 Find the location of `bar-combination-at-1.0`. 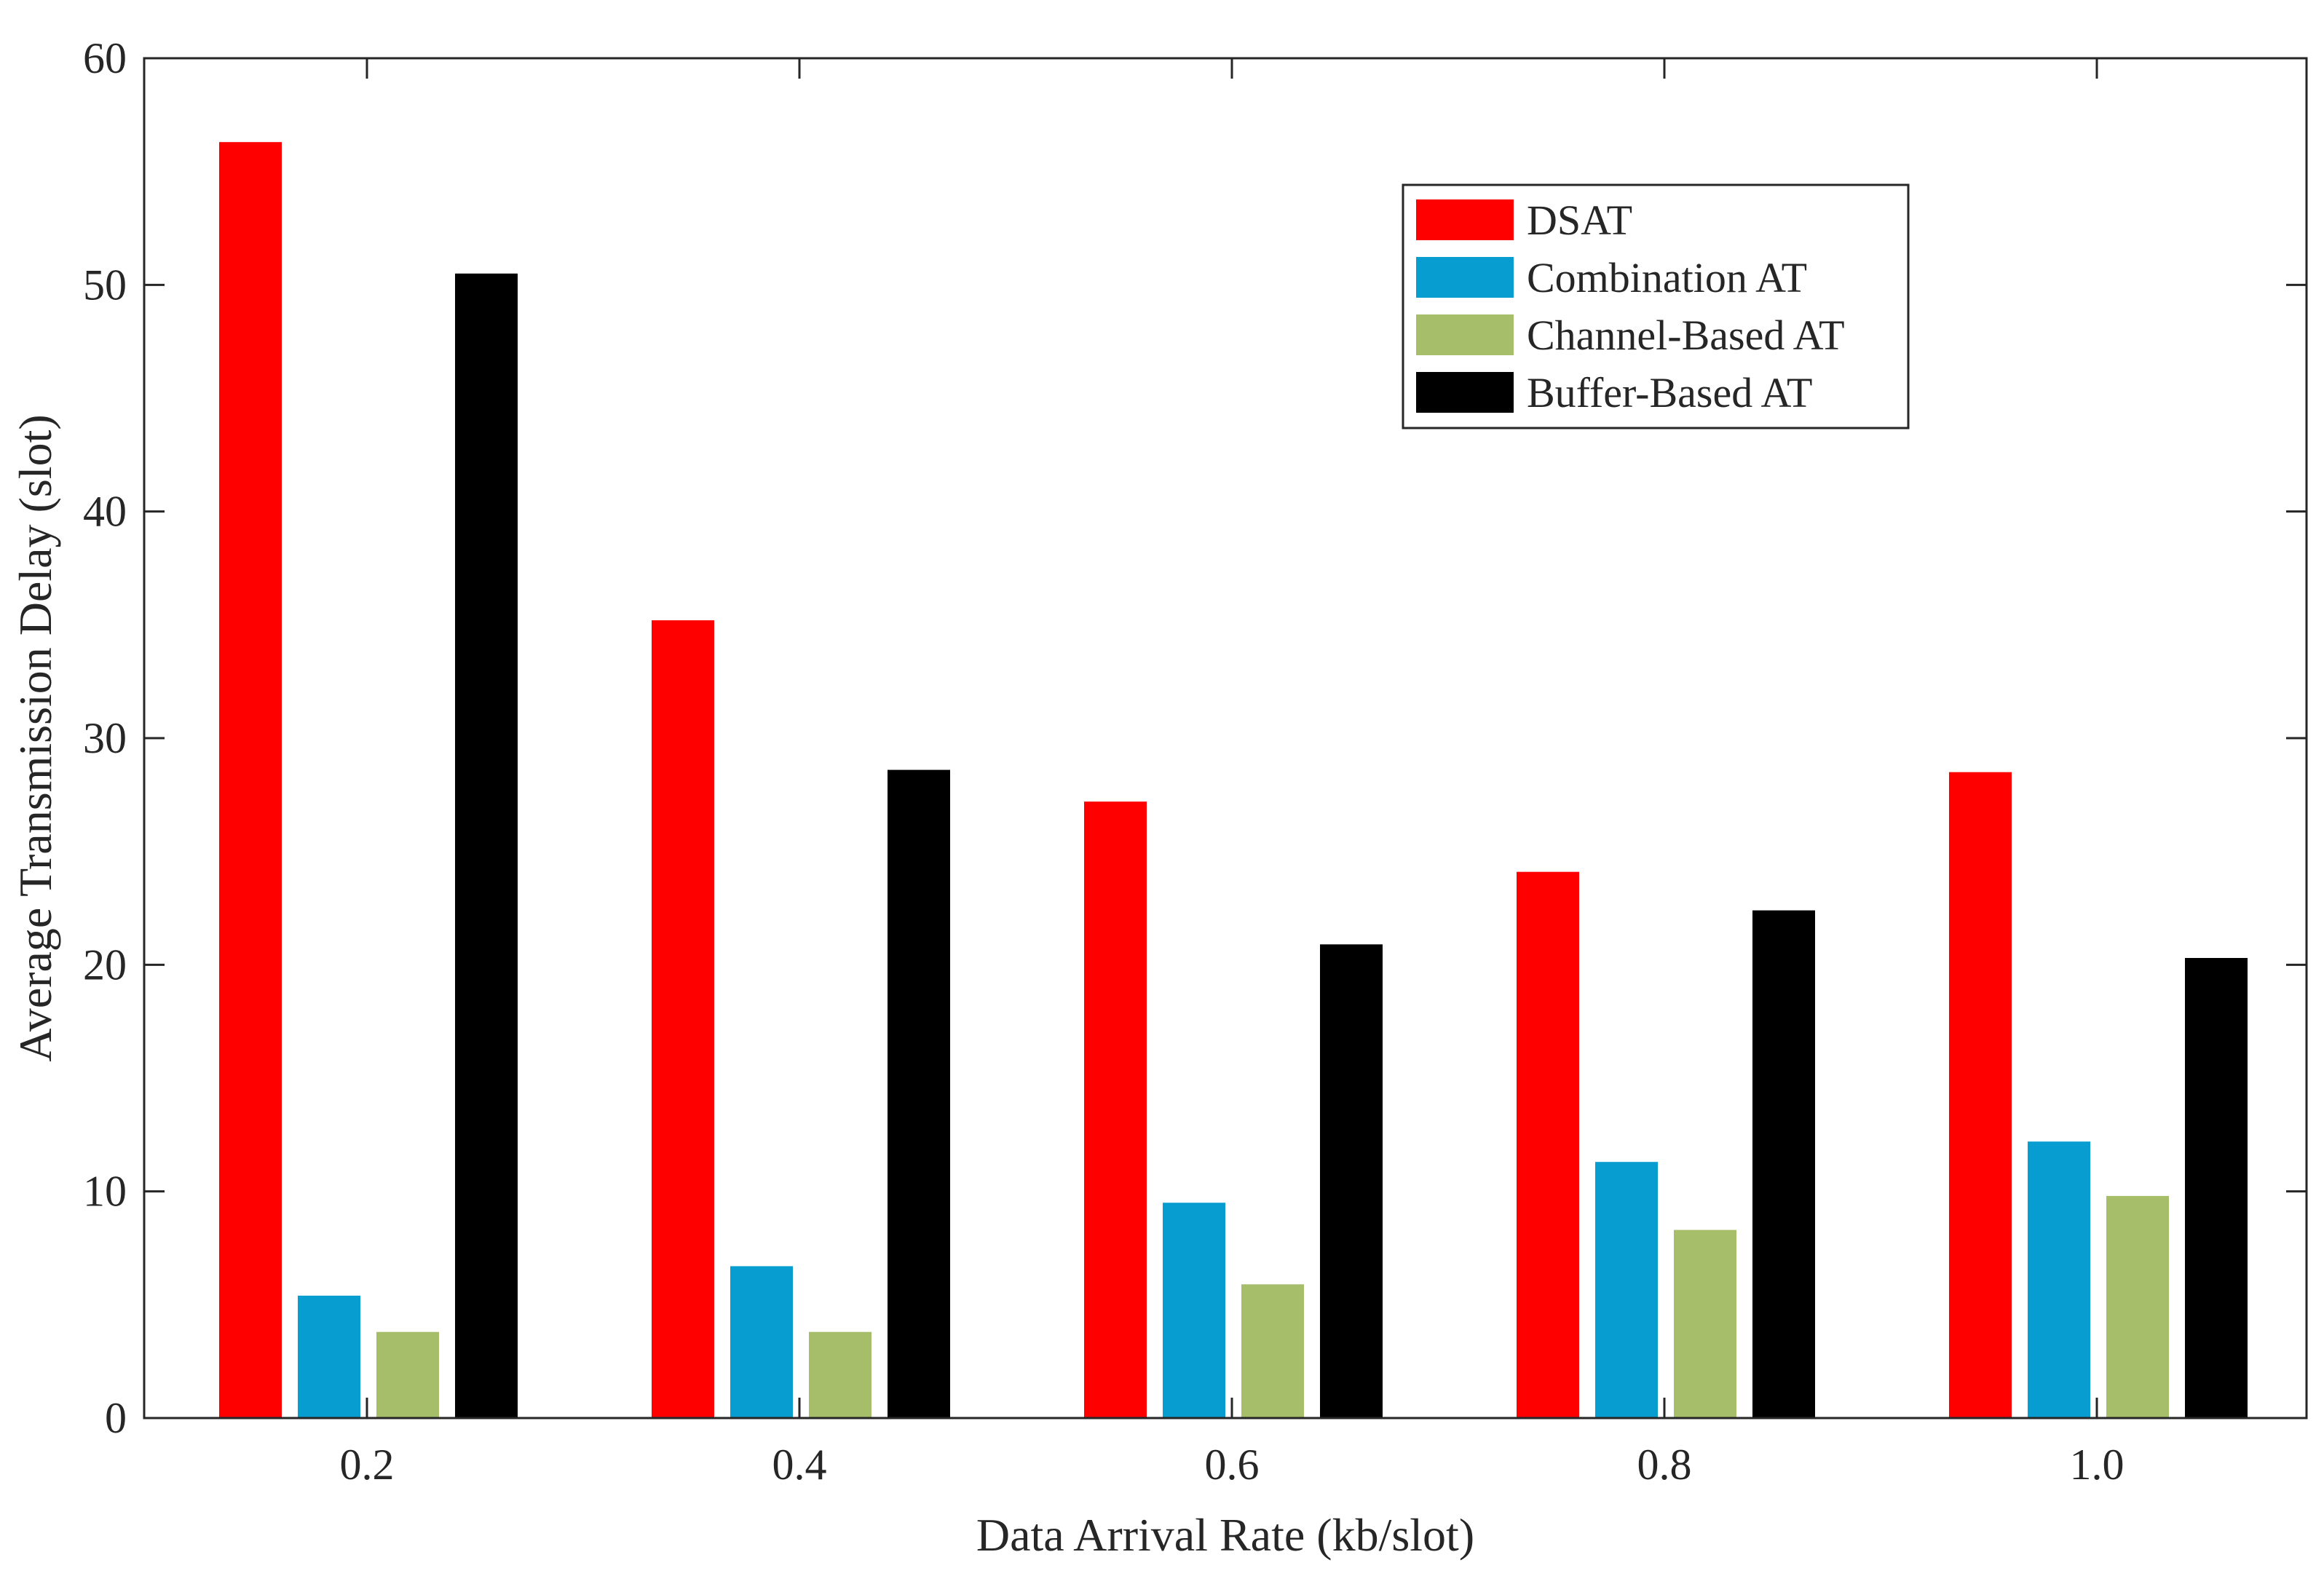

bar-combination-at-1.0 is located at coordinates (2059, 1279).